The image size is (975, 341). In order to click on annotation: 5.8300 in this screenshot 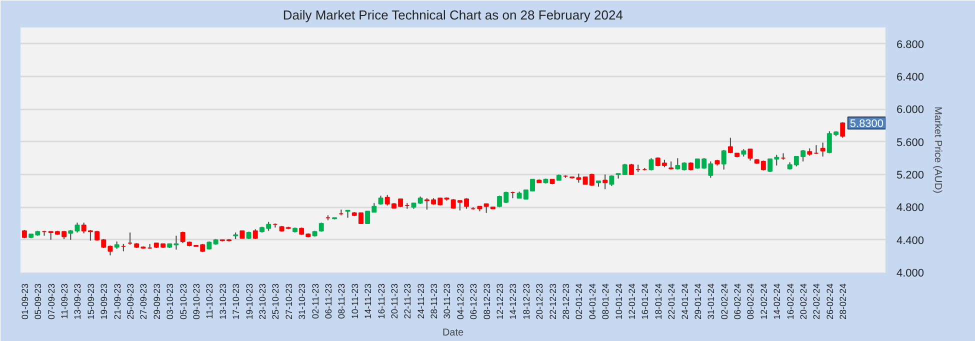, I will do `click(867, 124)`.